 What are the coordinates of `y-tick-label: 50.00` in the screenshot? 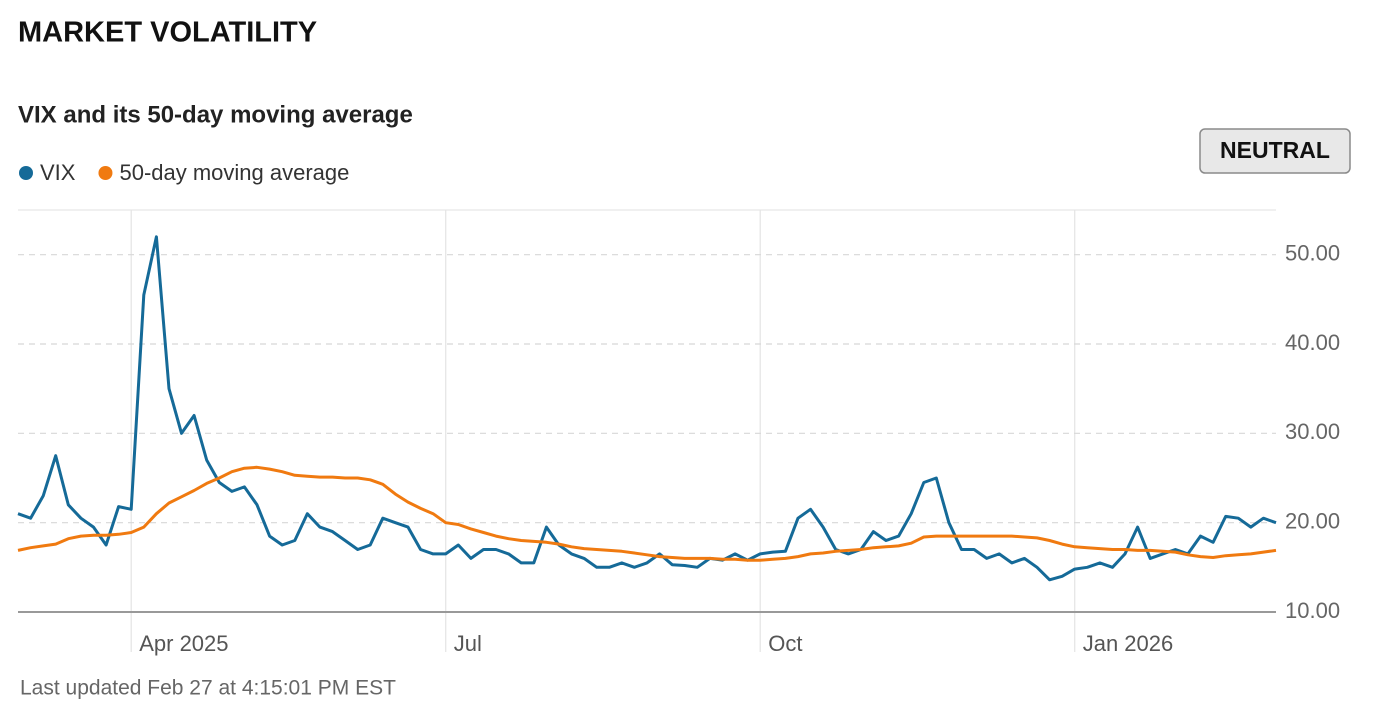 It's located at (1312, 252).